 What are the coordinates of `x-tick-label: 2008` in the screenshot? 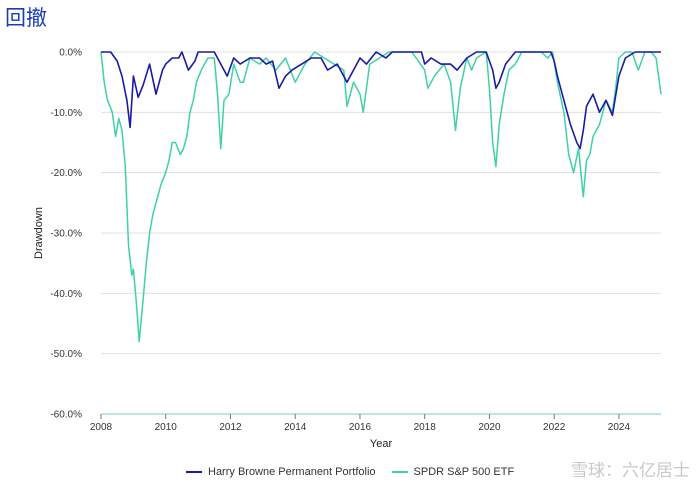 It's located at (101, 427).